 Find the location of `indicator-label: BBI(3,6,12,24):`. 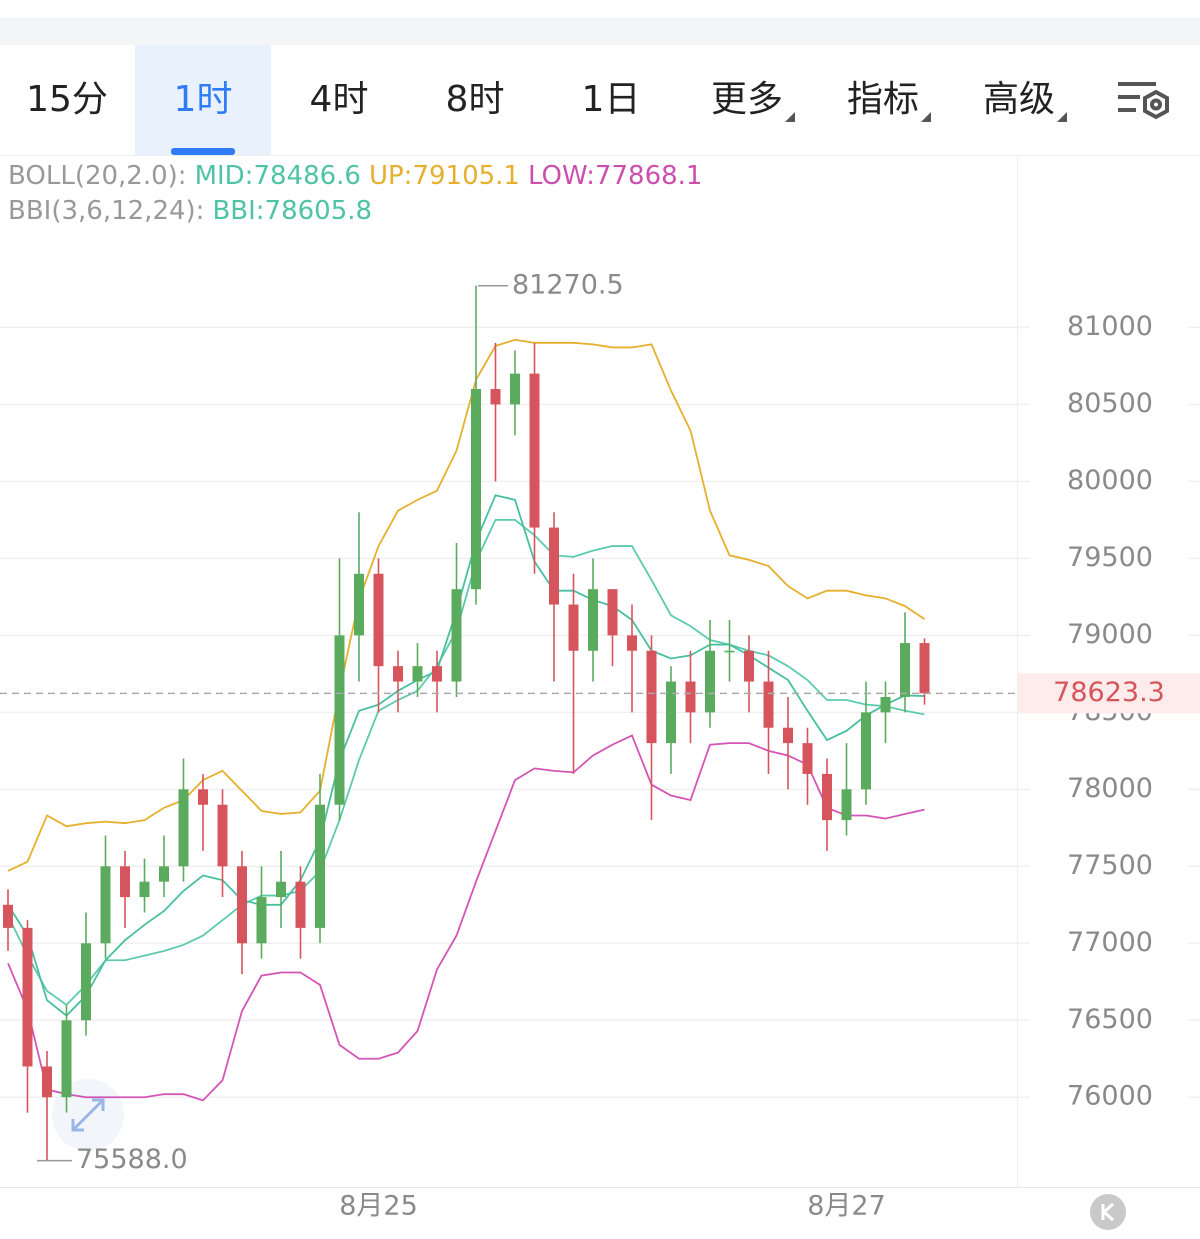

indicator-label: BBI(3,6,12,24): is located at coordinates (106, 211).